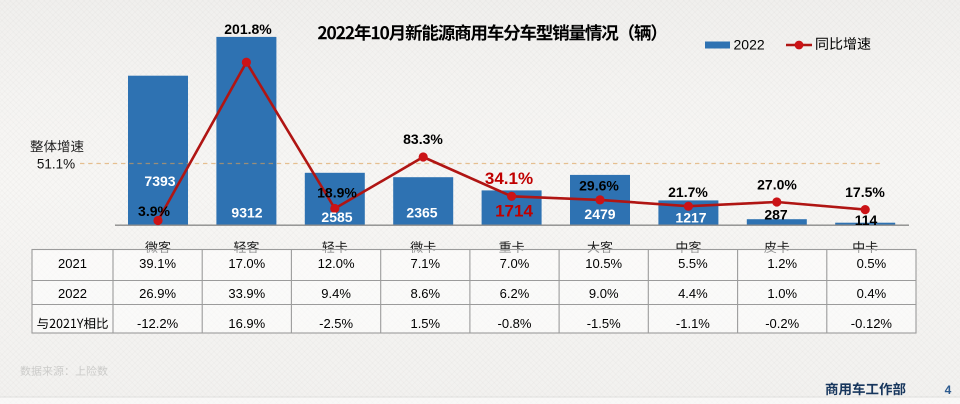 The height and width of the screenshot is (404, 960). Describe the element at coordinates (604, 293) in the screenshot. I see `svg-text: 9.0%` at that location.